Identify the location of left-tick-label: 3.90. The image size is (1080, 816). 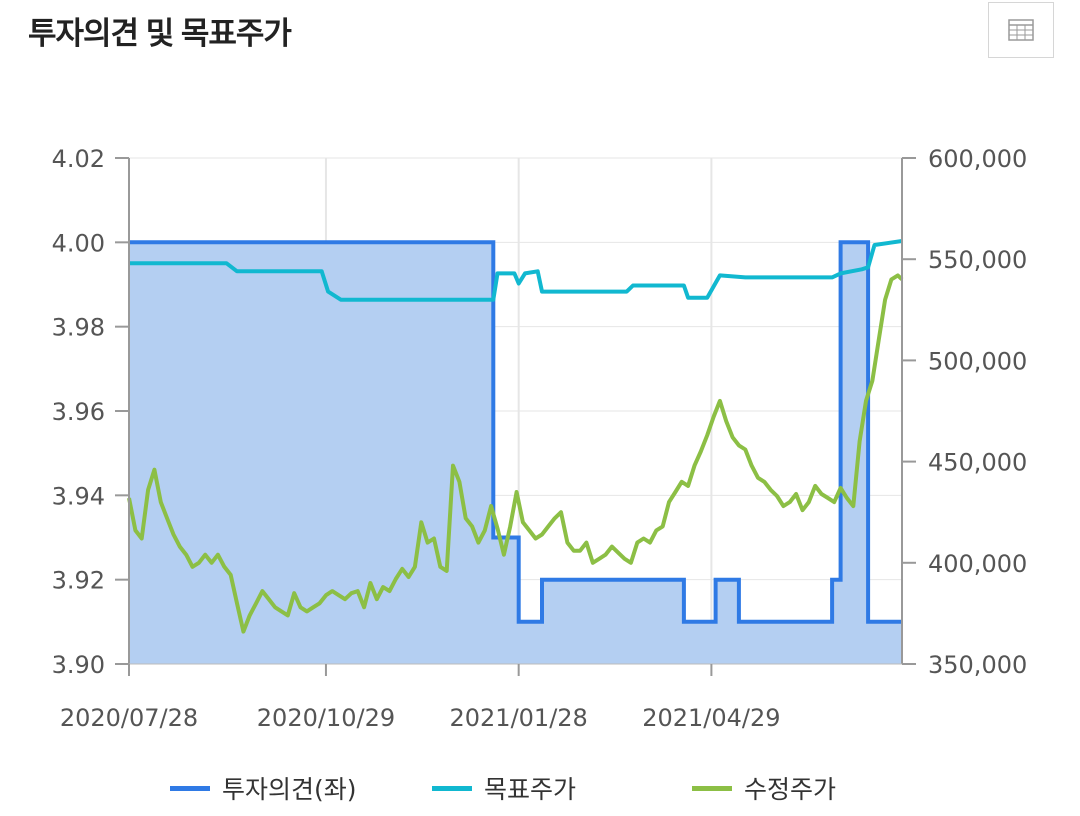
(78, 665).